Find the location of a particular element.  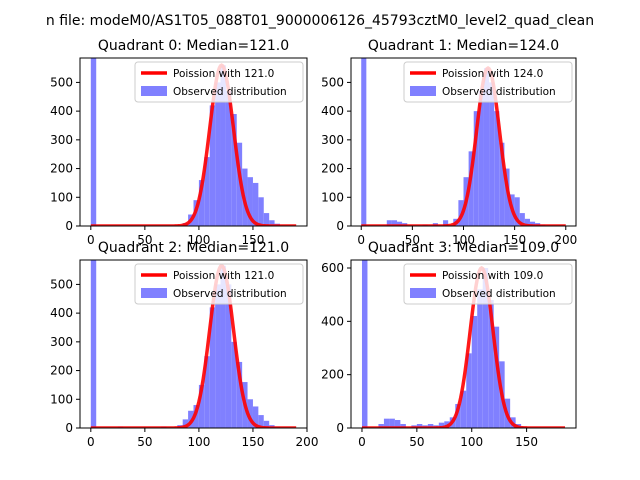

legend-label-poisson: Poission with 109.0 is located at coordinates (492, 276).